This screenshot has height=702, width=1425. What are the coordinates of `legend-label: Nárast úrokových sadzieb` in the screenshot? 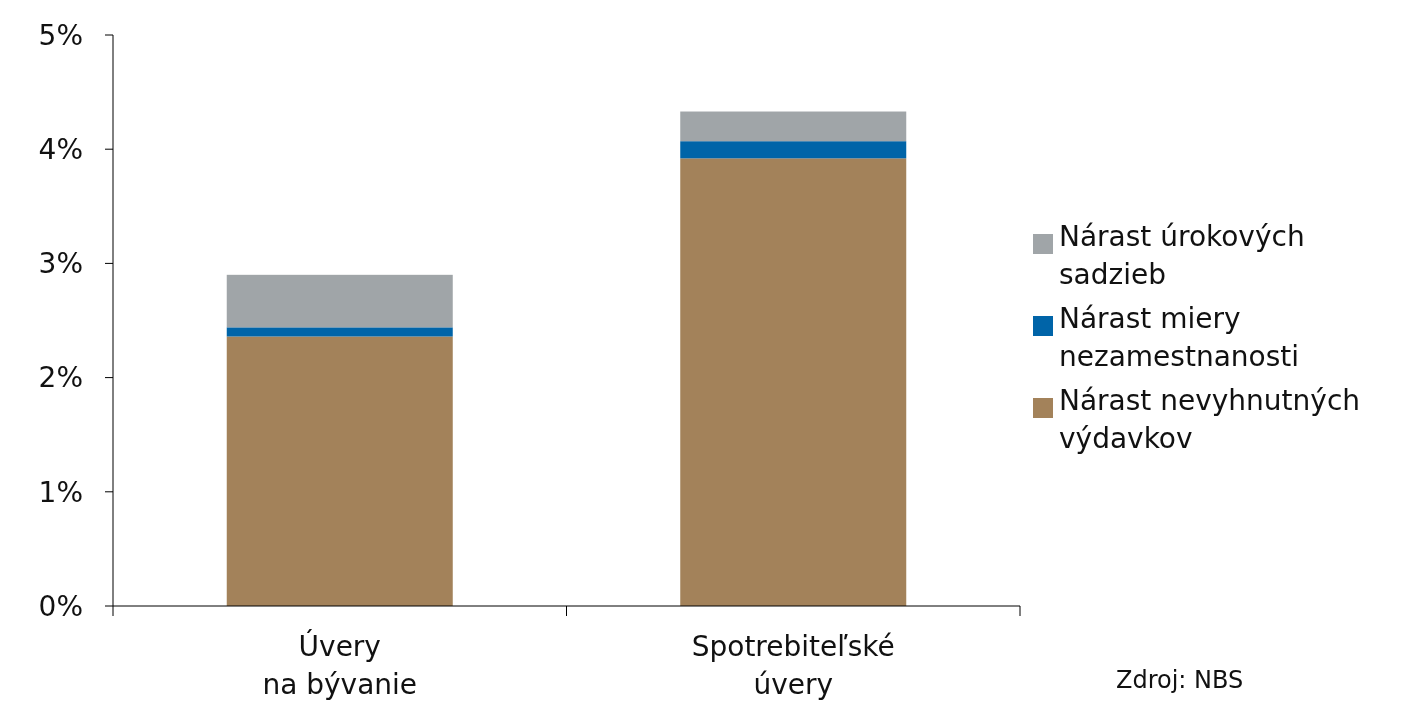 It's located at (1182, 255).